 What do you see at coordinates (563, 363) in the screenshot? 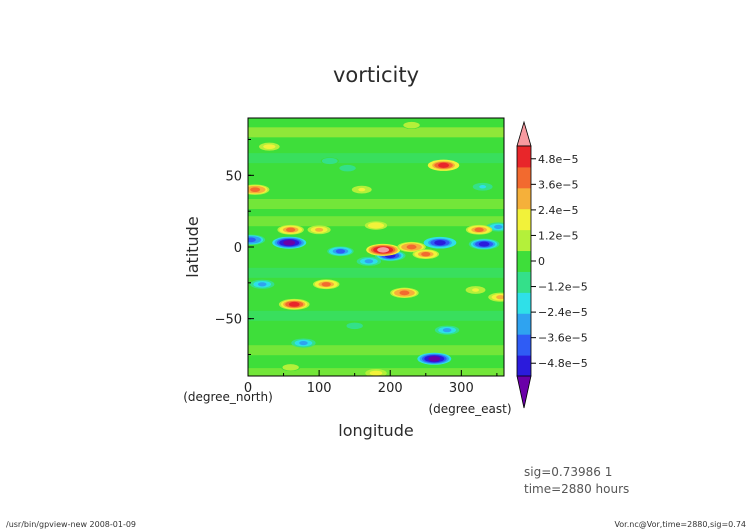
I see `colorbar-tick-label: −4.8e−5` at bounding box center [563, 363].